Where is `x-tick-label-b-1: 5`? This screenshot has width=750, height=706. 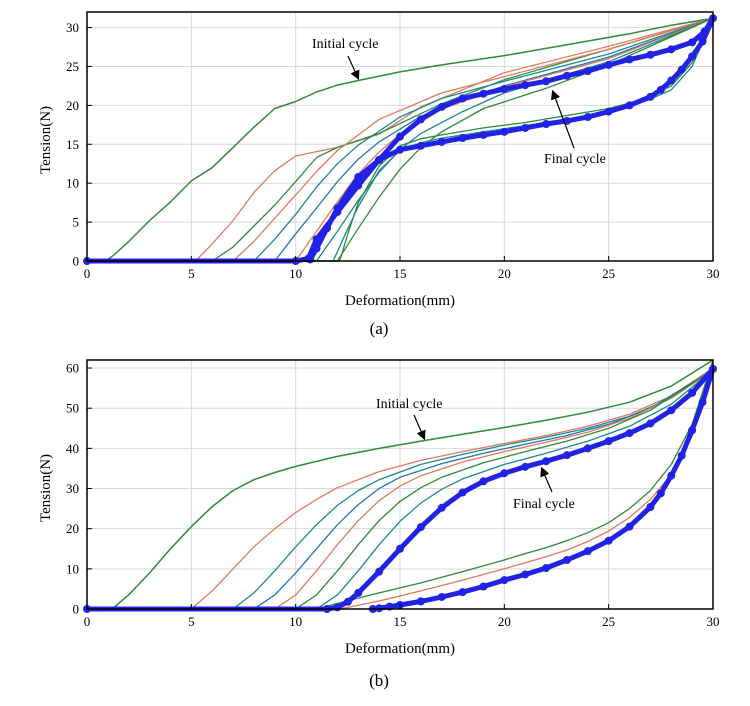 x-tick-label-b-1: 5 is located at coordinates (191, 621).